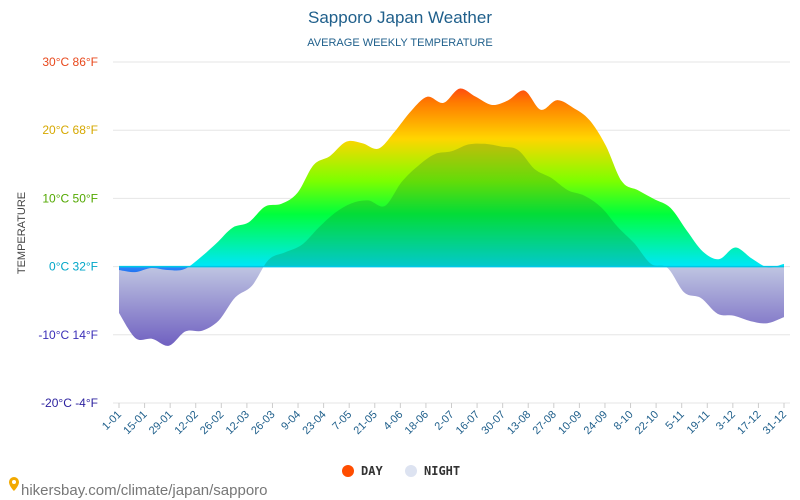  I want to click on legend-item-day: DAY, so click(362, 471).